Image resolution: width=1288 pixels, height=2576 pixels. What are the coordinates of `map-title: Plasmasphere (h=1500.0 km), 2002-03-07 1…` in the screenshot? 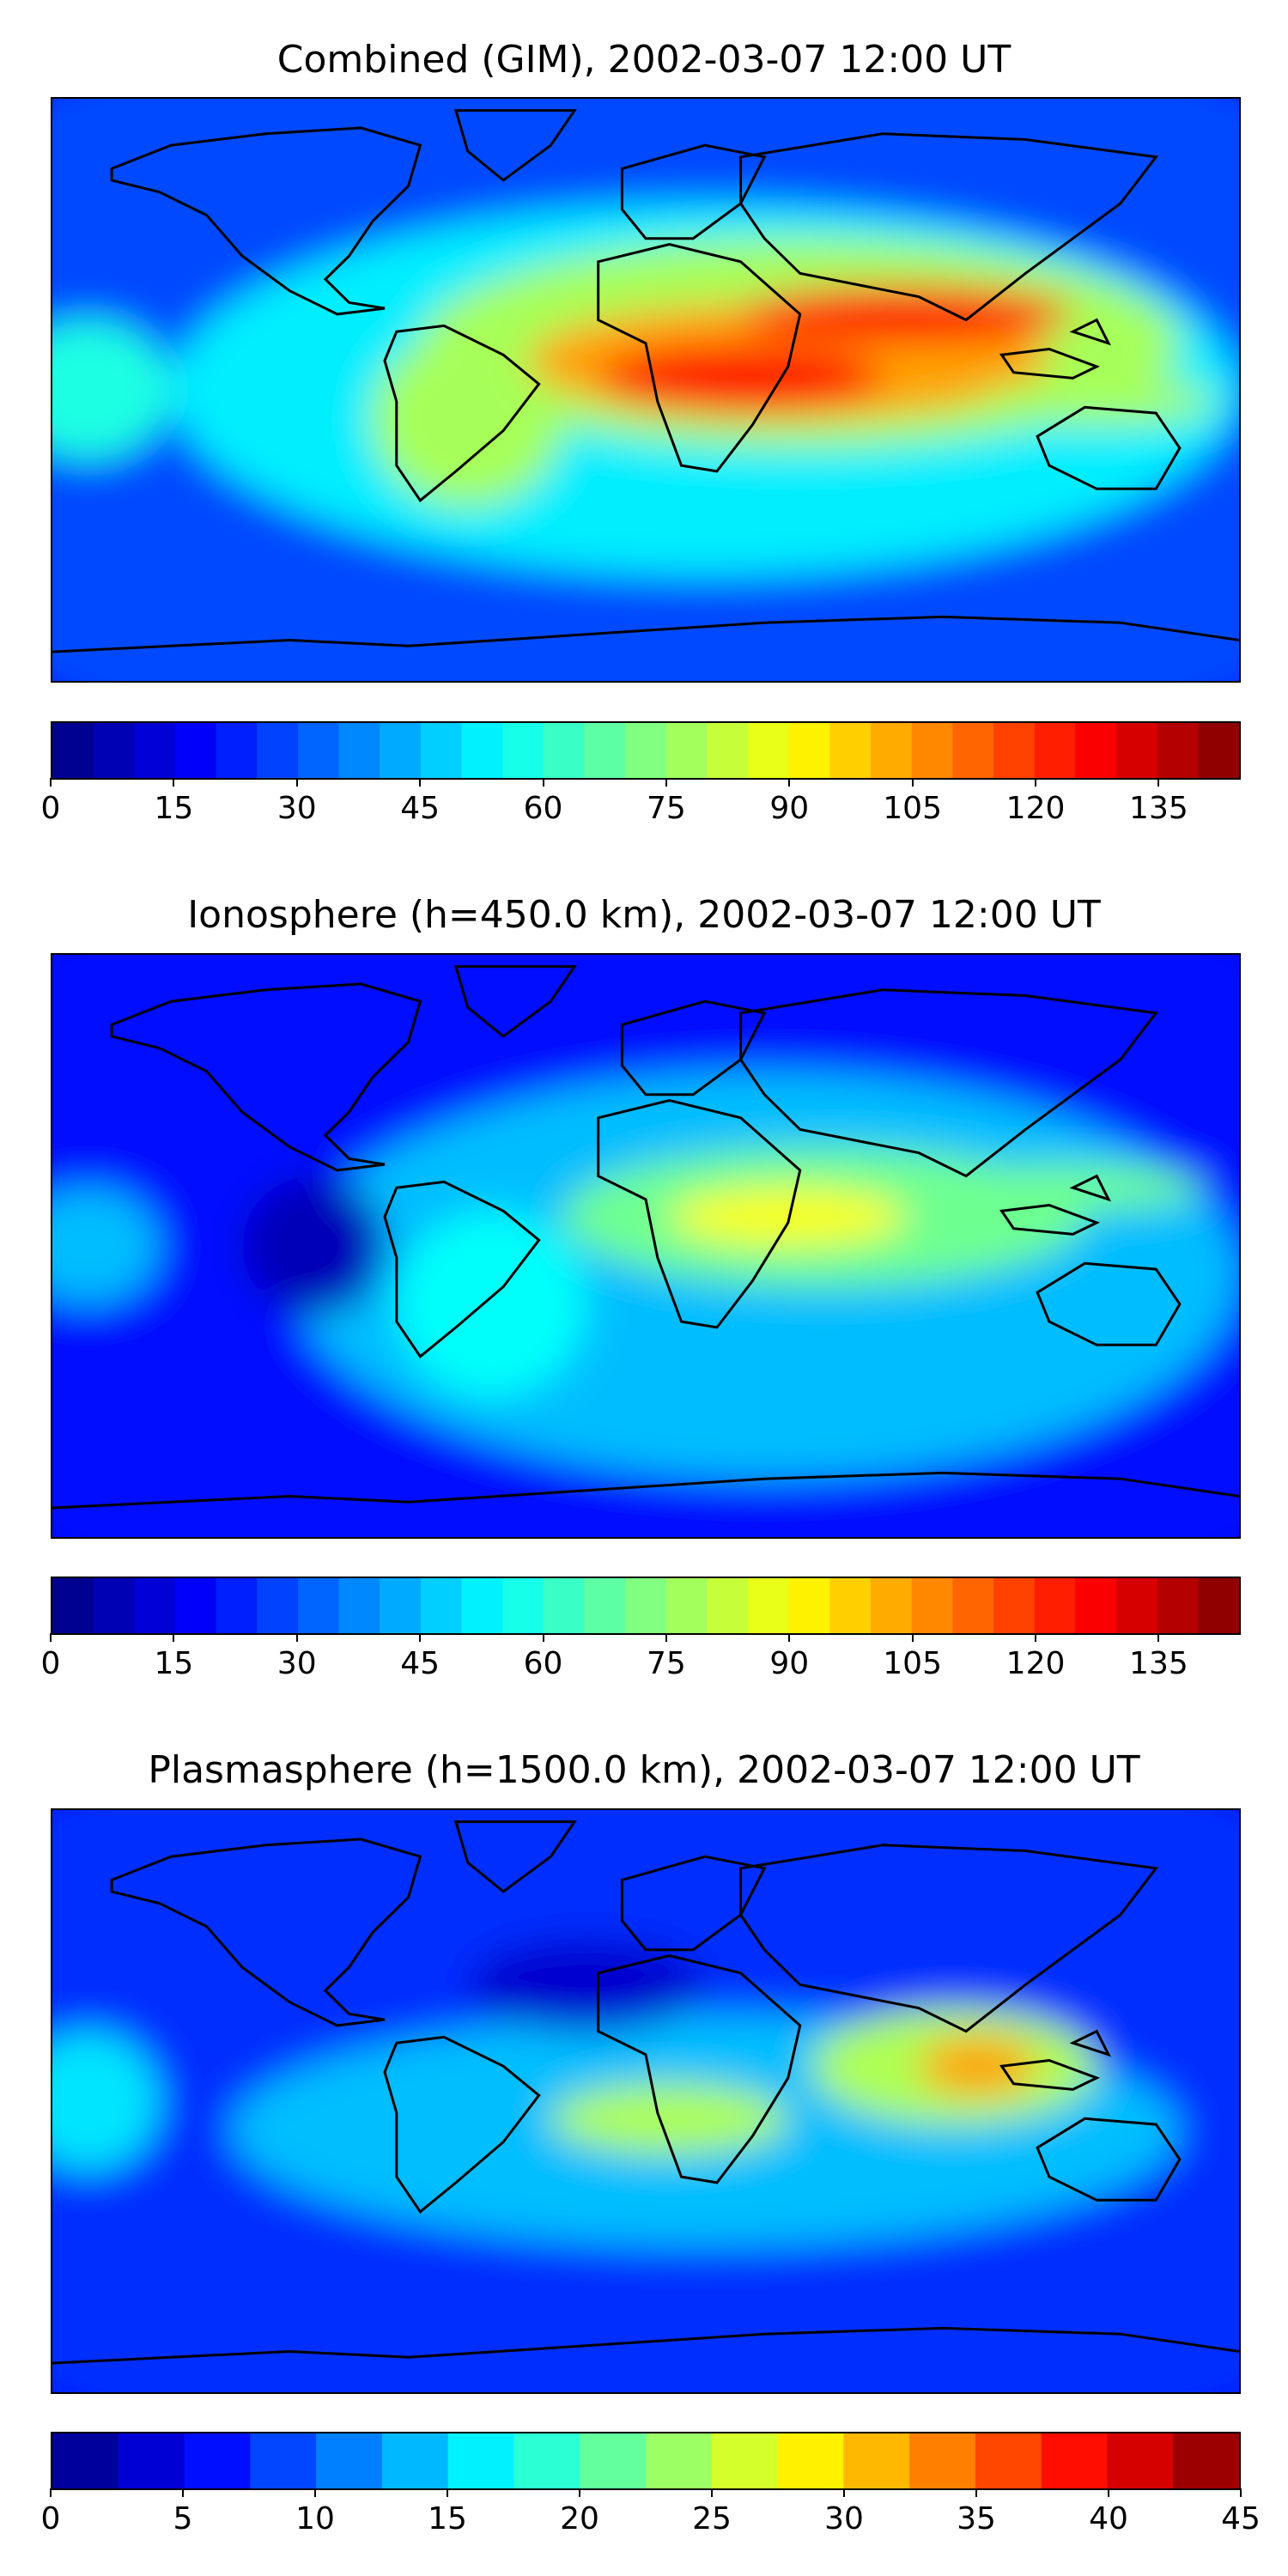 It's located at (644, 1770).